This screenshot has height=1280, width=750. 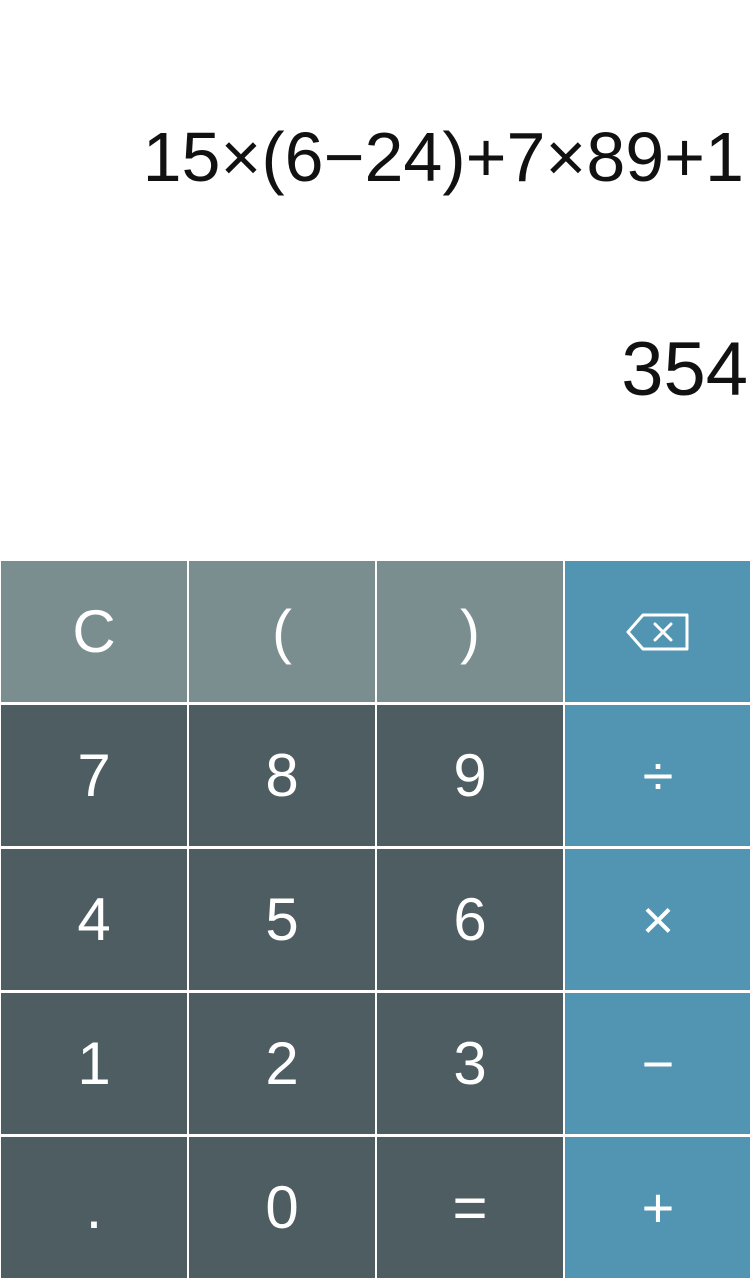 What do you see at coordinates (282, 1207) in the screenshot?
I see `digit-0-button: 0` at bounding box center [282, 1207].